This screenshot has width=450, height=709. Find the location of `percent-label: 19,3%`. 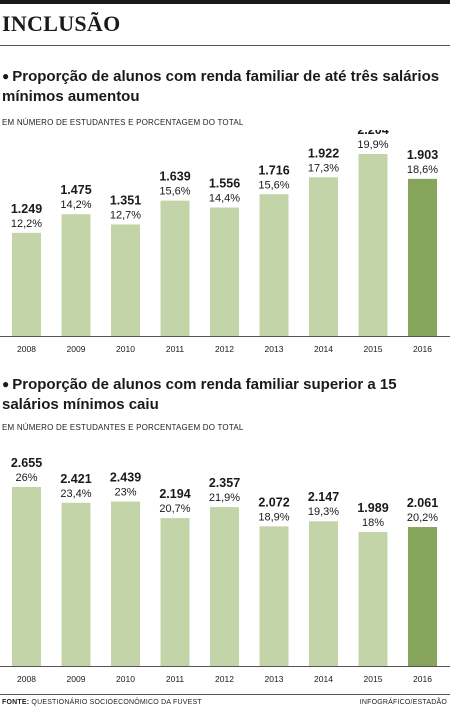

percent-label: 19,3% is located at coordinates (323, 512).